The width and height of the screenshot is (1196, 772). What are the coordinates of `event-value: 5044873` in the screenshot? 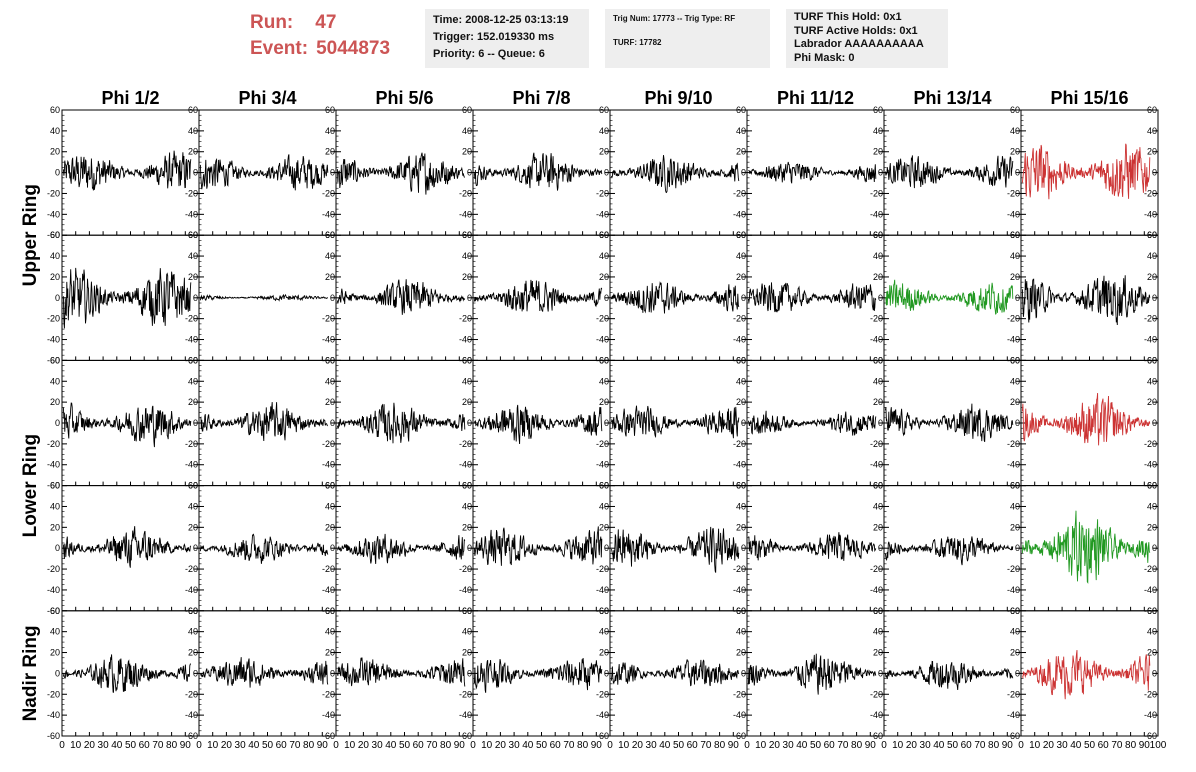 It's located at (353, 48).